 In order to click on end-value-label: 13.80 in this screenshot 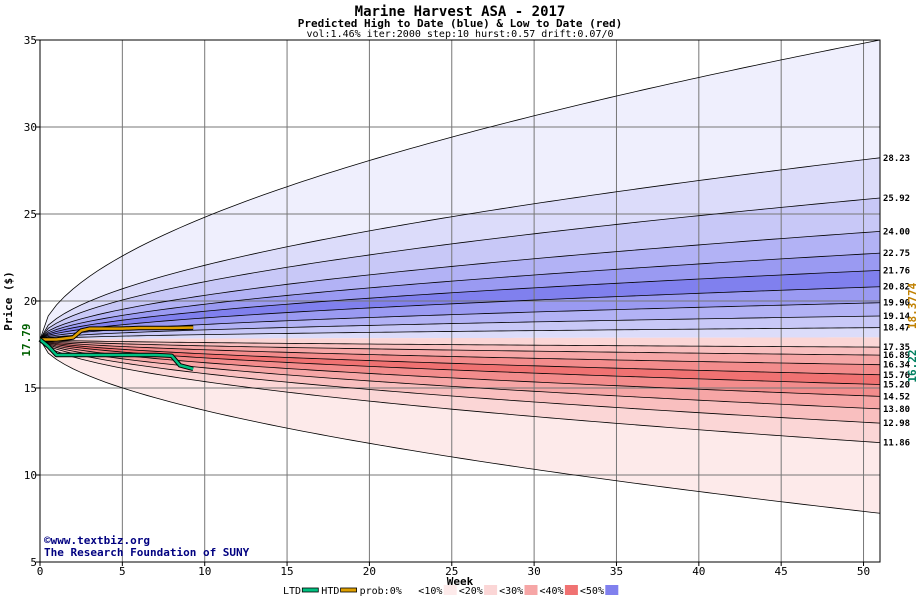, I will do `click(896, 410)`.